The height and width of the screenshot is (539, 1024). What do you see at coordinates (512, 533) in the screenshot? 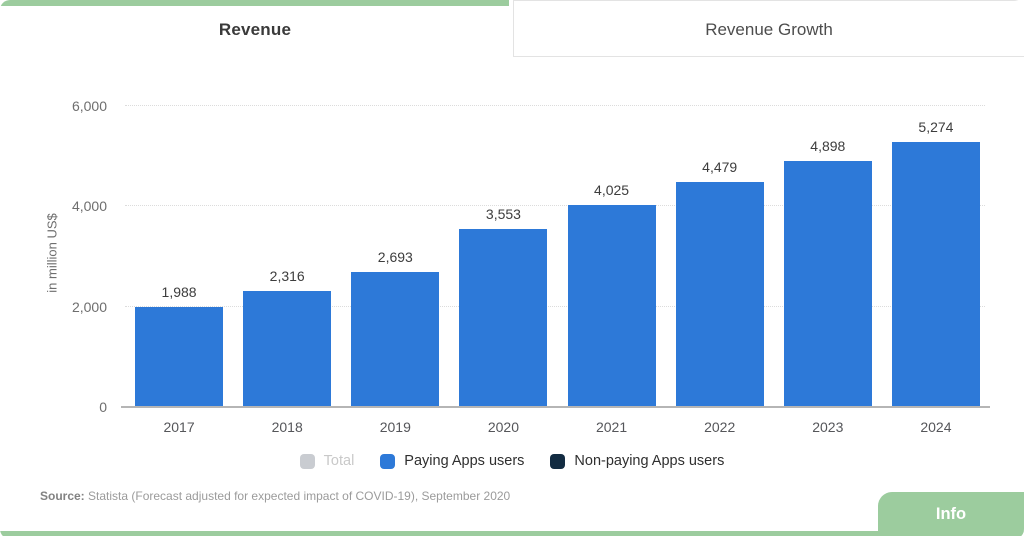
I see `bottom-accent-bar` at bounding box center [512, 533].